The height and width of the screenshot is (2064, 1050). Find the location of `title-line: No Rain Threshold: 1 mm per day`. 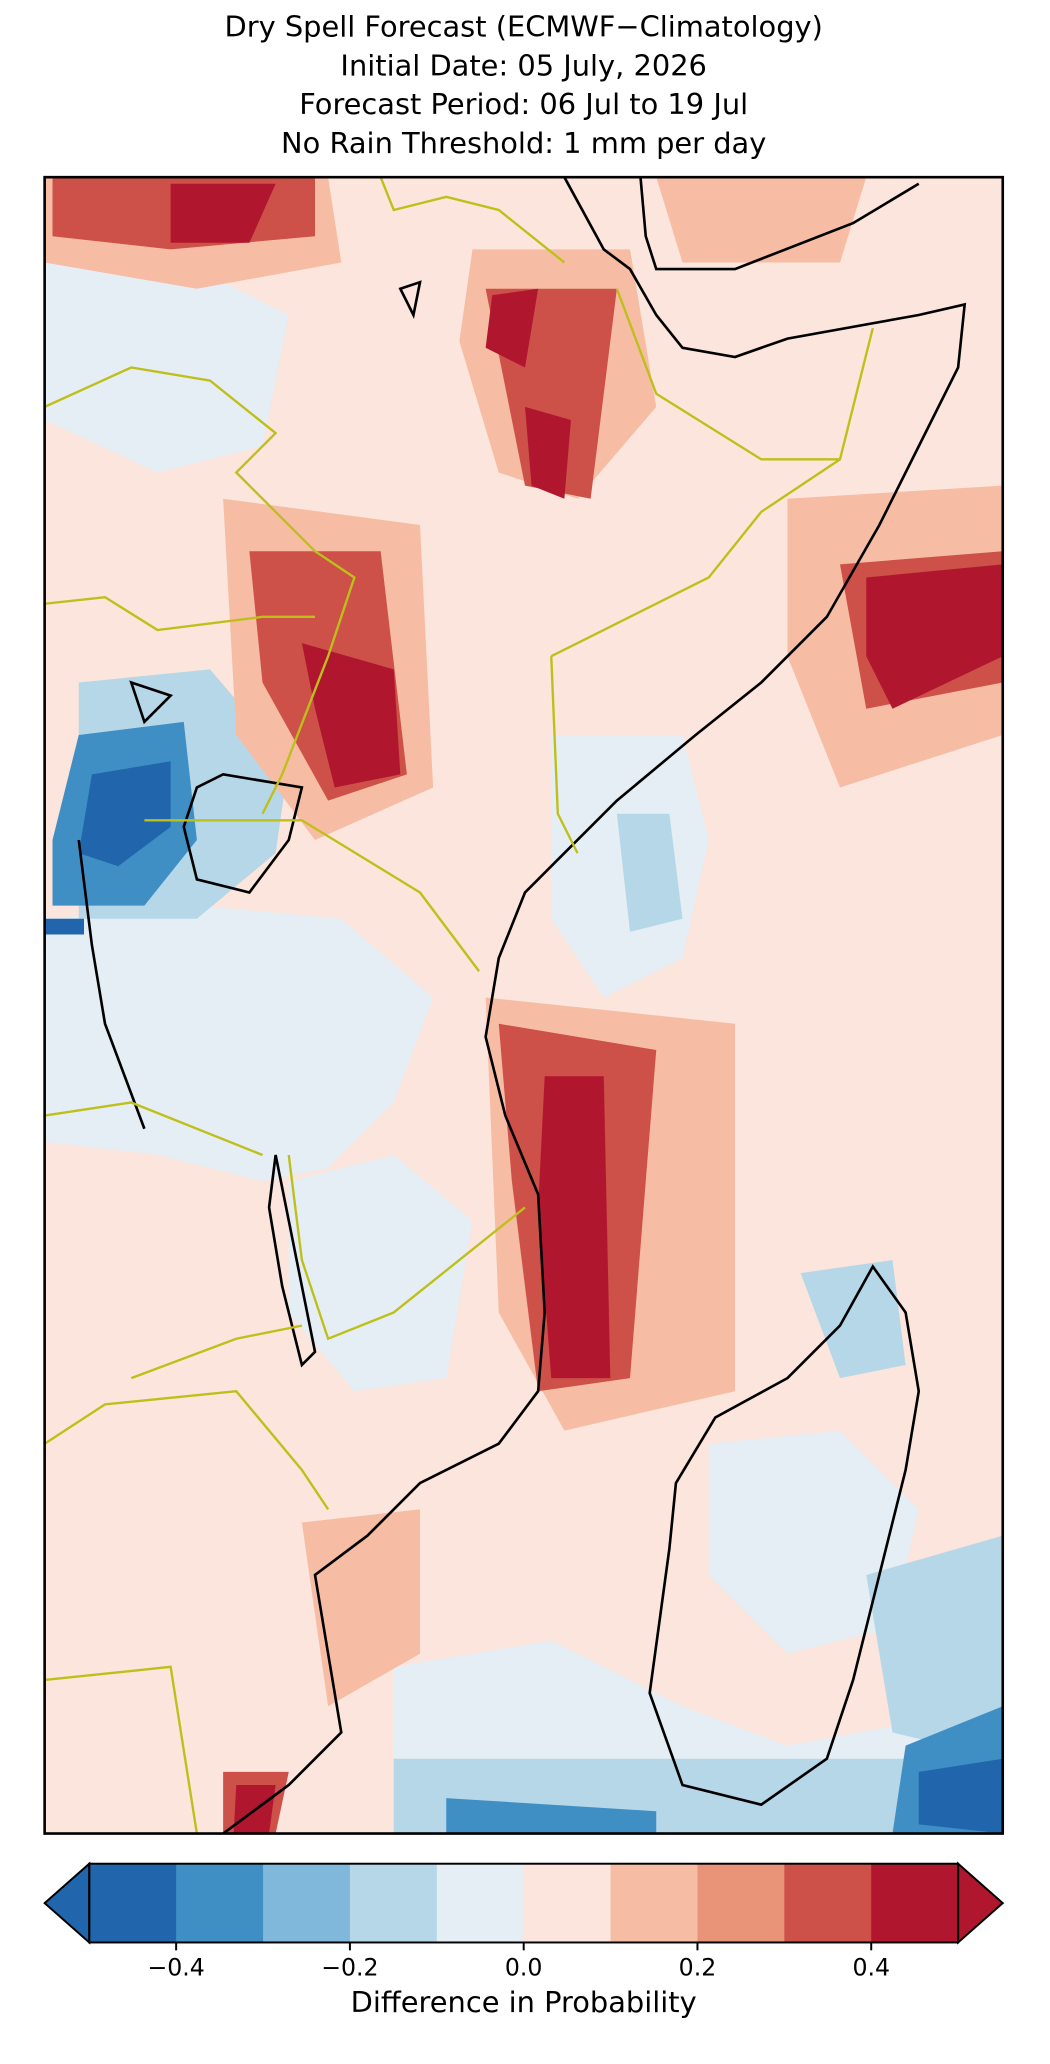

title-line: No Rain Threshold: 1 mm per day is located at coordinates (523, 143).